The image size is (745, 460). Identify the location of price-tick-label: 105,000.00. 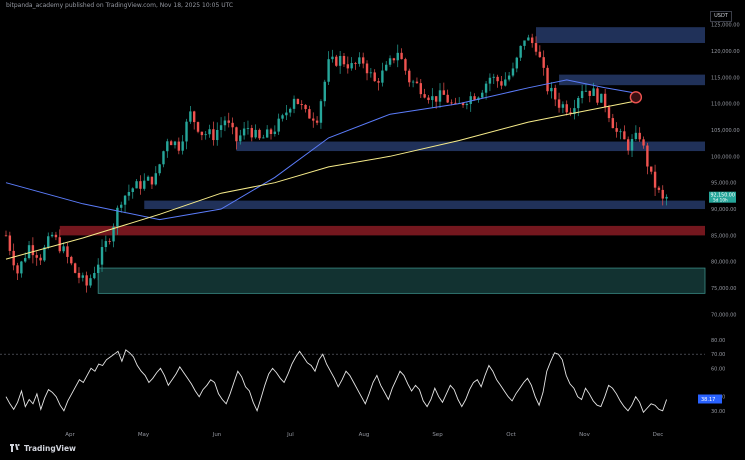
(725, 131).